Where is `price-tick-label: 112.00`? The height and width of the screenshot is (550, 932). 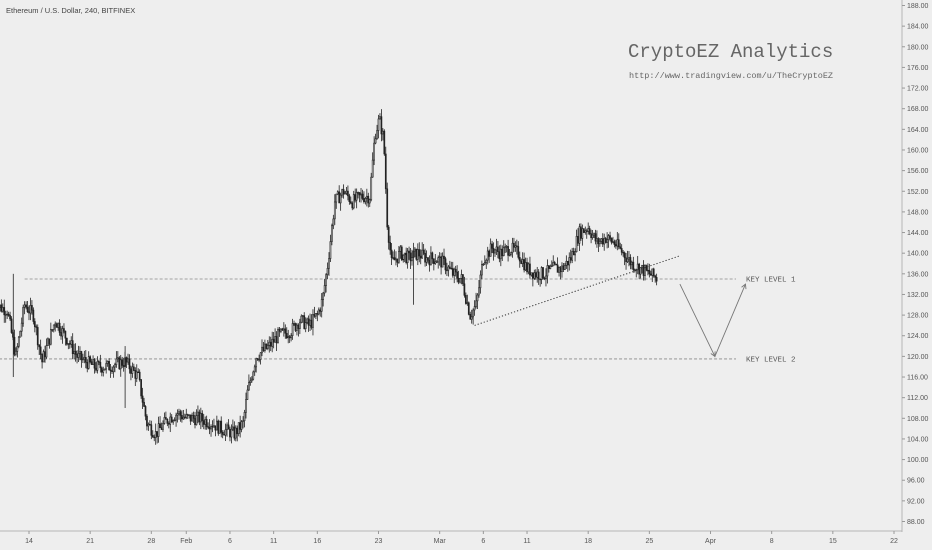
price-tick-label: 112.00 is located at coordinates (917, 398).